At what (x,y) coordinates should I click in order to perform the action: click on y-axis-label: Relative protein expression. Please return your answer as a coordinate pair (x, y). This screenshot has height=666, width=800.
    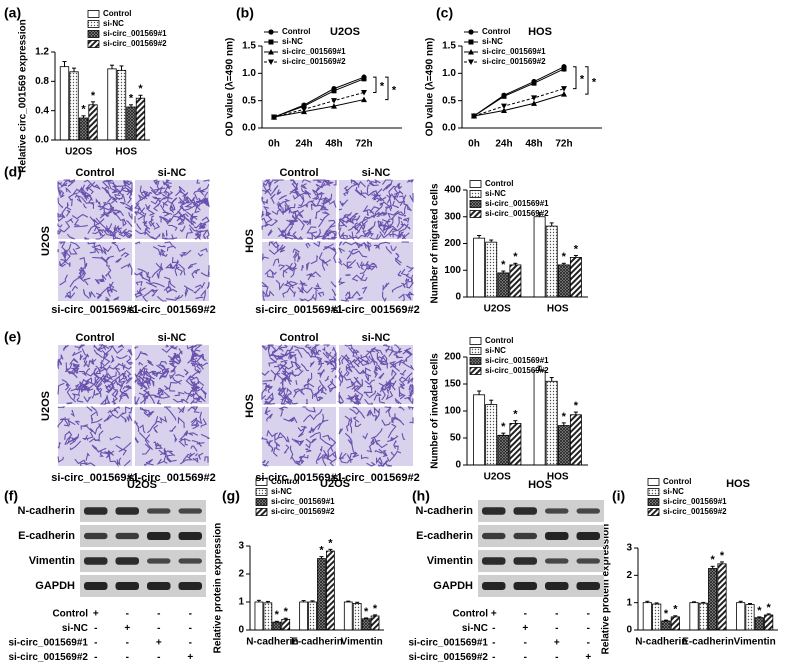
    Looking at the image, I should click on (218, 588).